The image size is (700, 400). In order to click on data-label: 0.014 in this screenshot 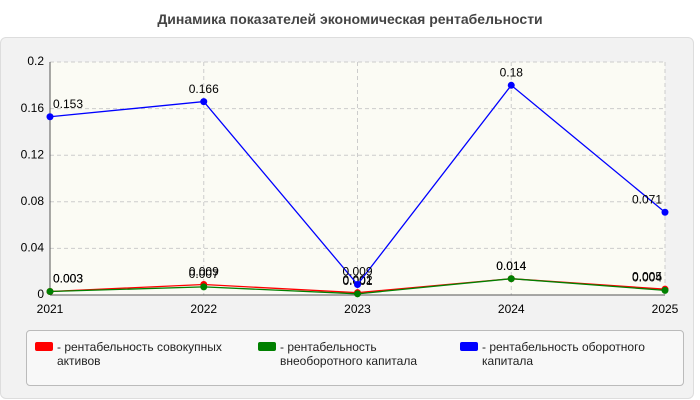, I will do `click(511, 266)`.